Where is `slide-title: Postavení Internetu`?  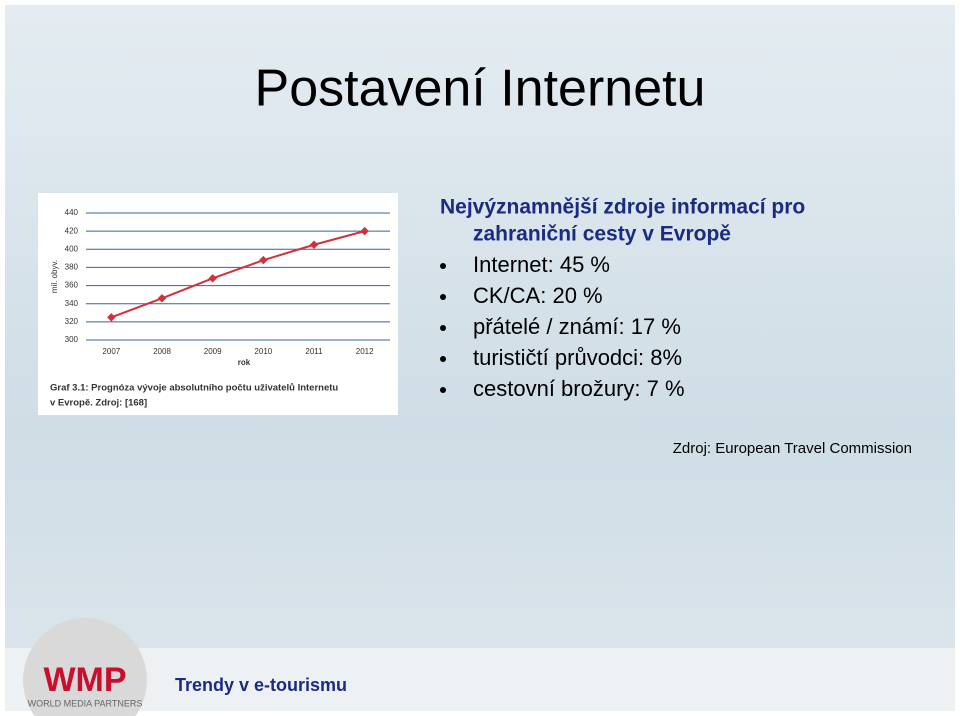 slide-title: Postavení Internetu is located at coordinates (480, 89).